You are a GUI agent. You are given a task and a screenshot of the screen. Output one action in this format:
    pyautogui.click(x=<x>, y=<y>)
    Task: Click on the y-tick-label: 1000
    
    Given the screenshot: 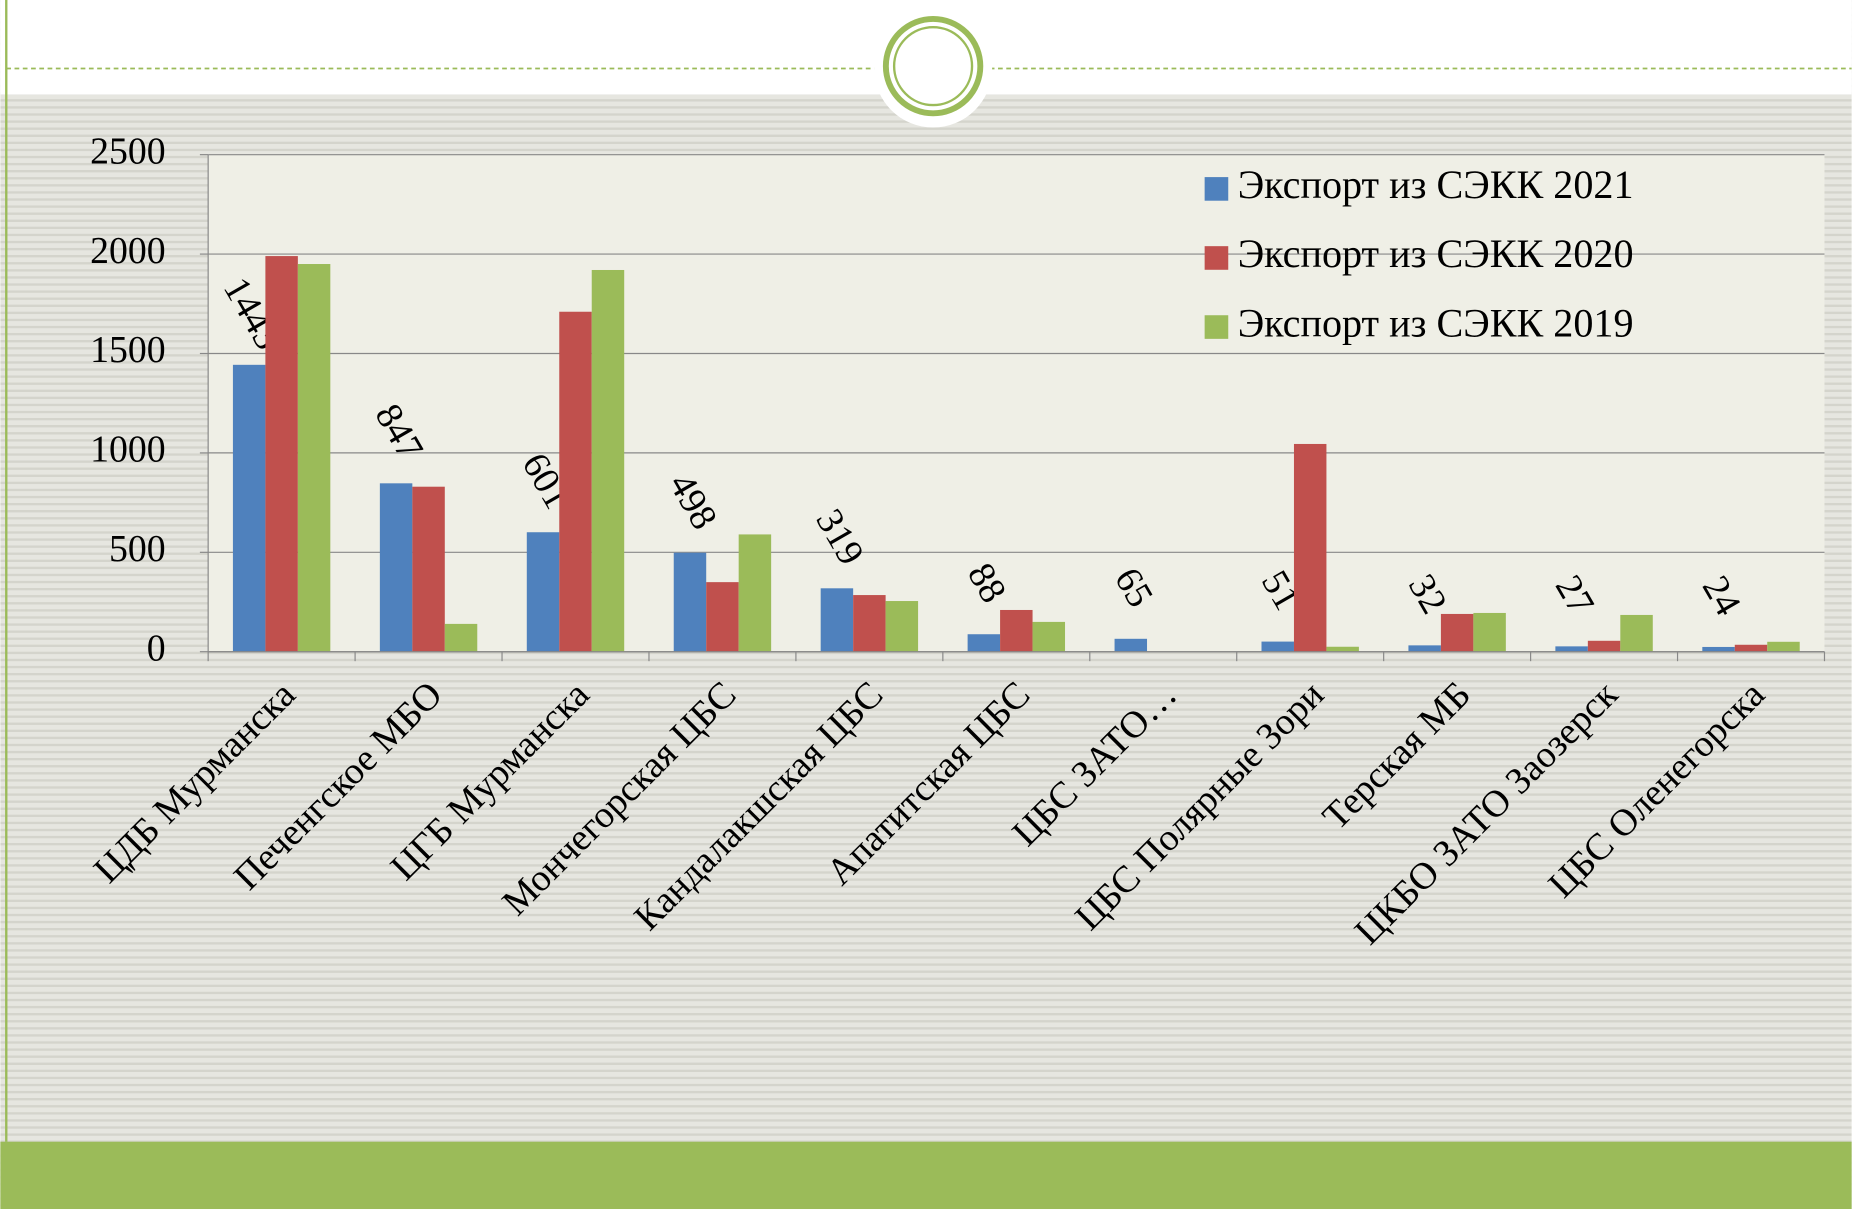 What is the action you would take?
    pyautogui.click(x=128, y=450)
    